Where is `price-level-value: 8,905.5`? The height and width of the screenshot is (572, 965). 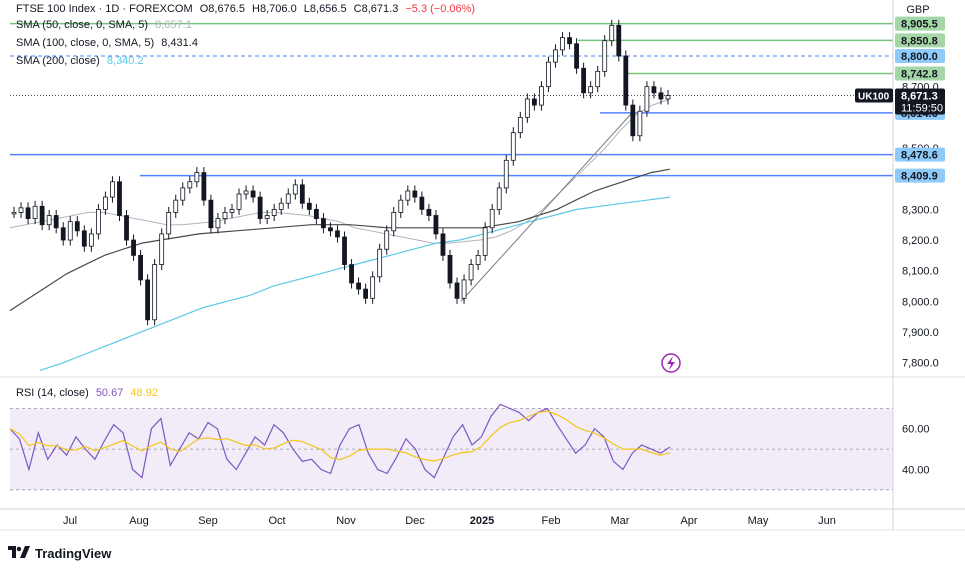 price-level-value: 8,905.5 is located at coordinates (919, 25).